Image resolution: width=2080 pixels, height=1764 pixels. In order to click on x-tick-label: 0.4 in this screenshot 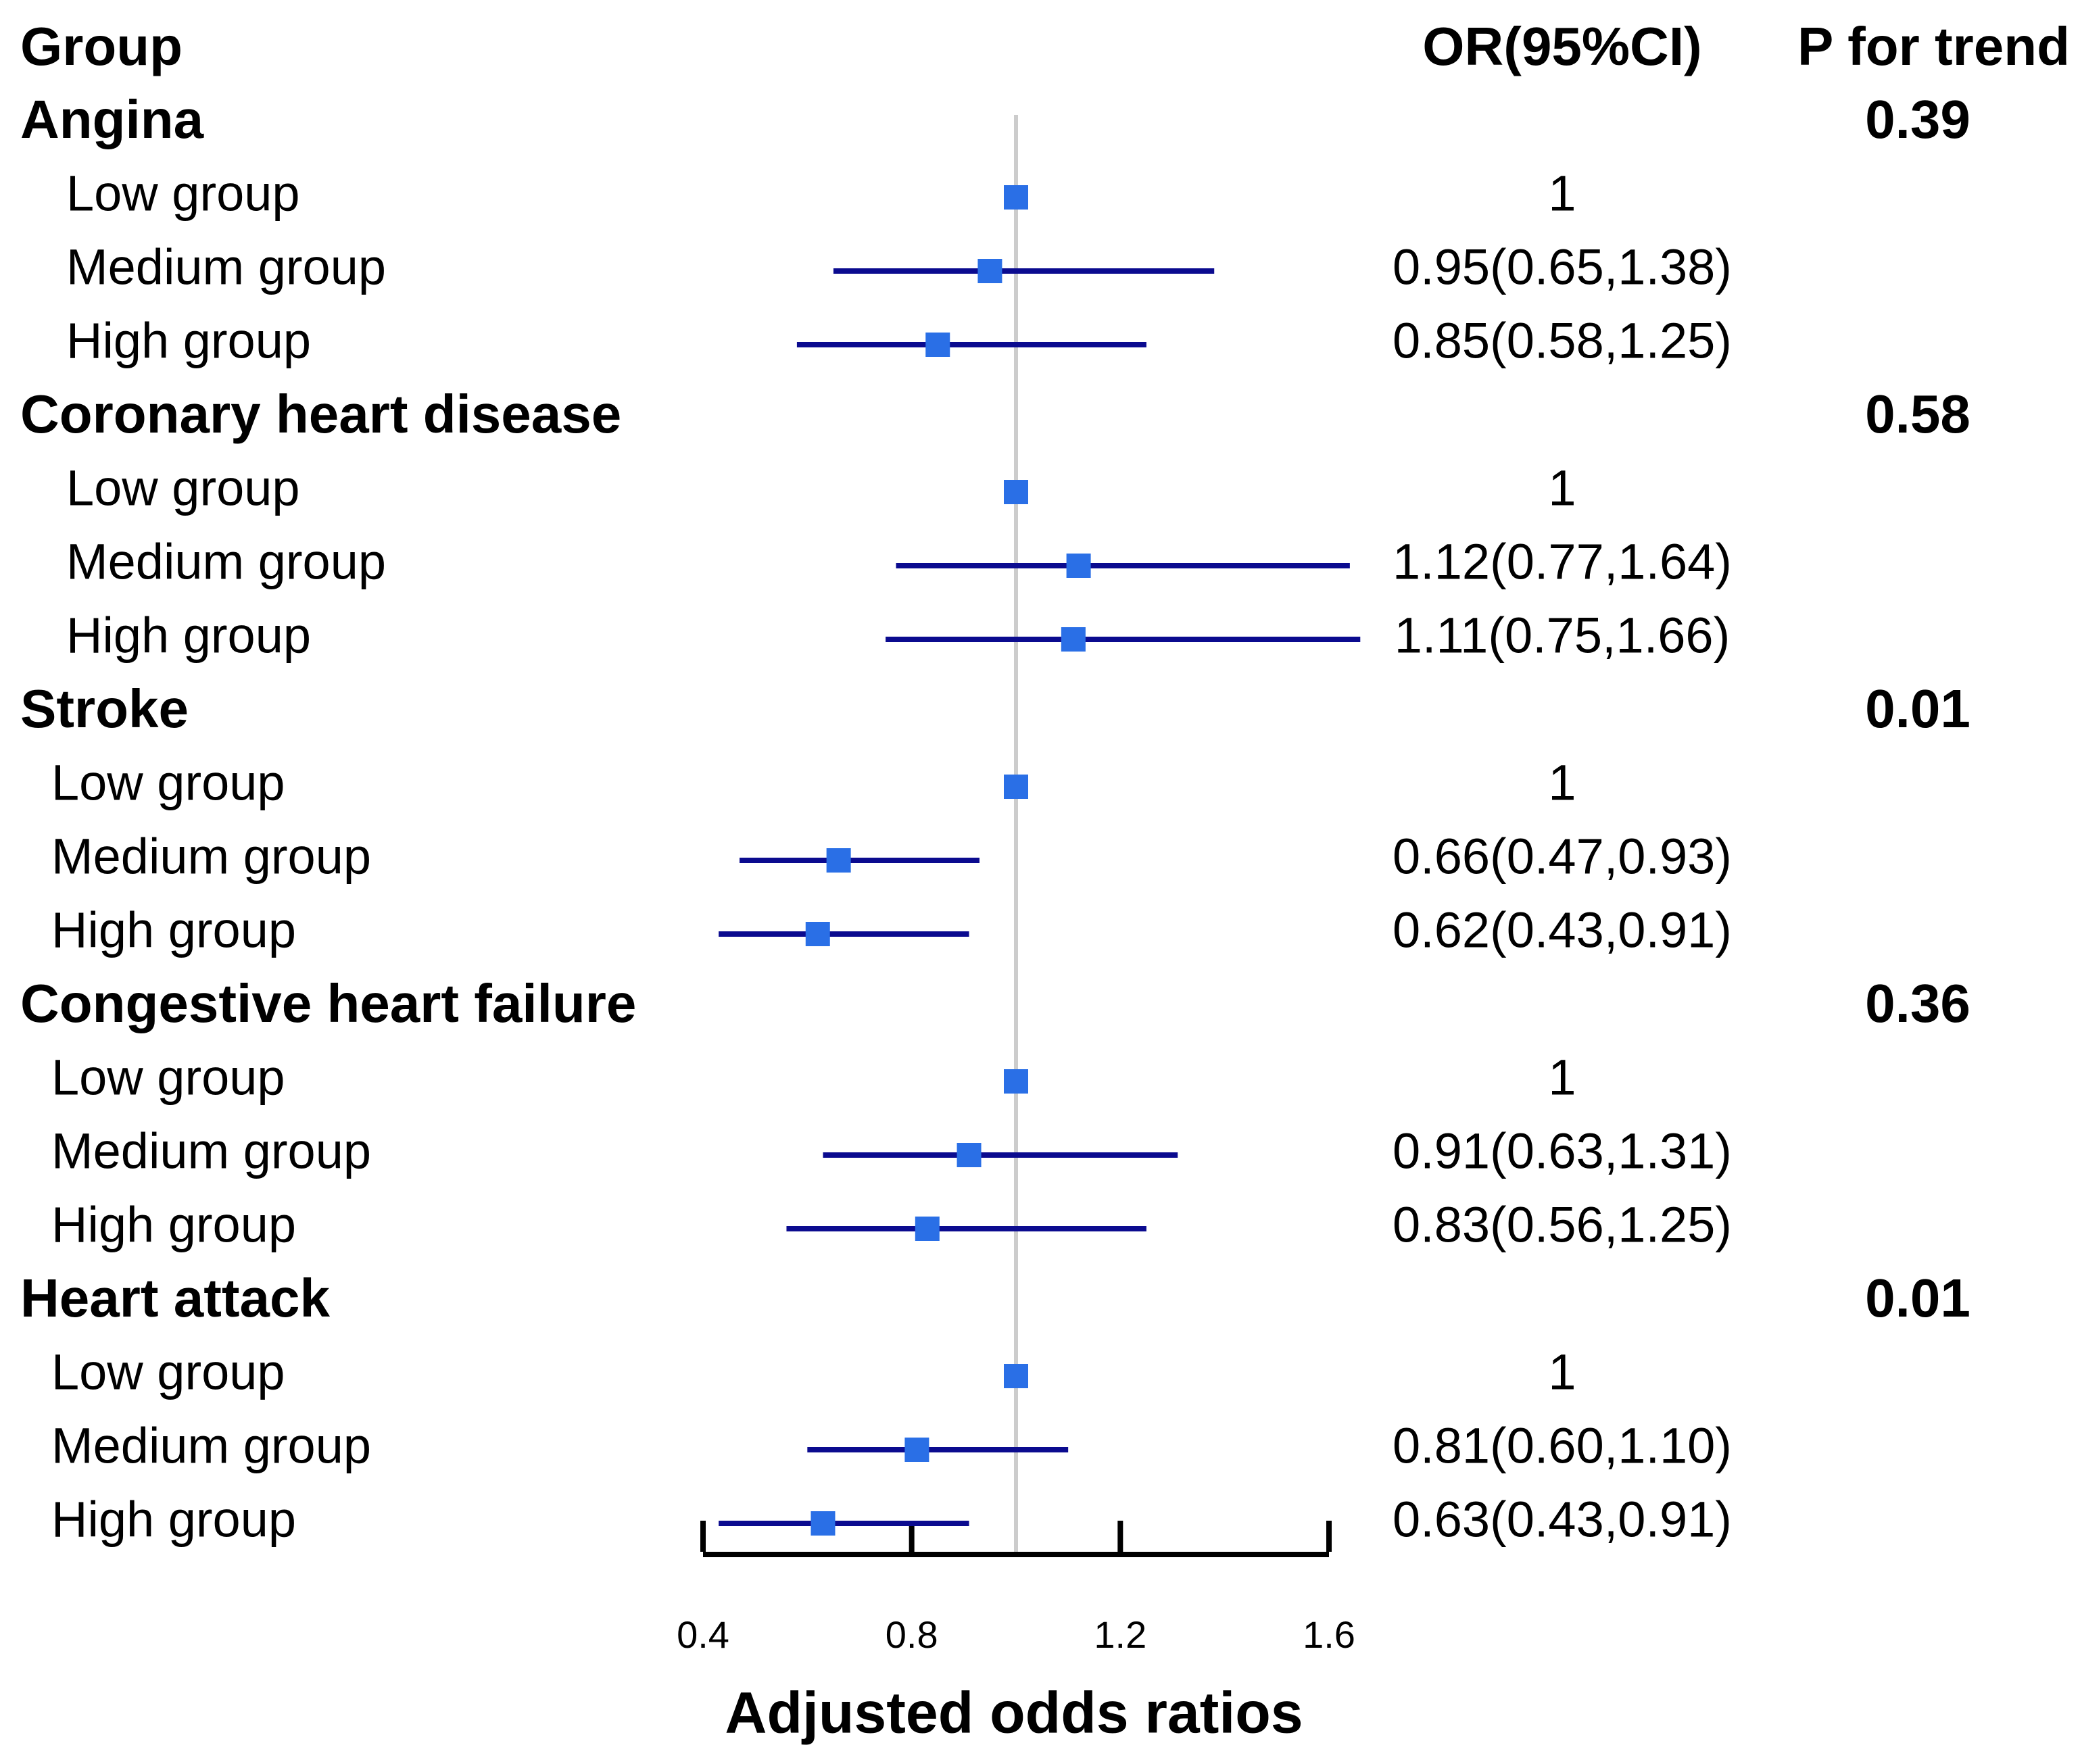, I will do `click(703, 1634)`.